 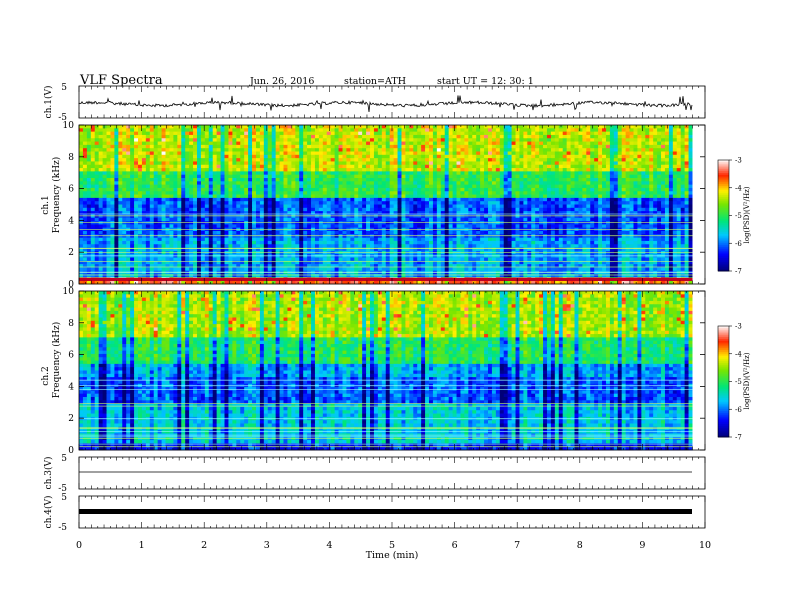 What do you see at coordinates (392, 555) in the screenshot?
I see `time-axis-label: Time (min)` at bounding box center [392, 555].